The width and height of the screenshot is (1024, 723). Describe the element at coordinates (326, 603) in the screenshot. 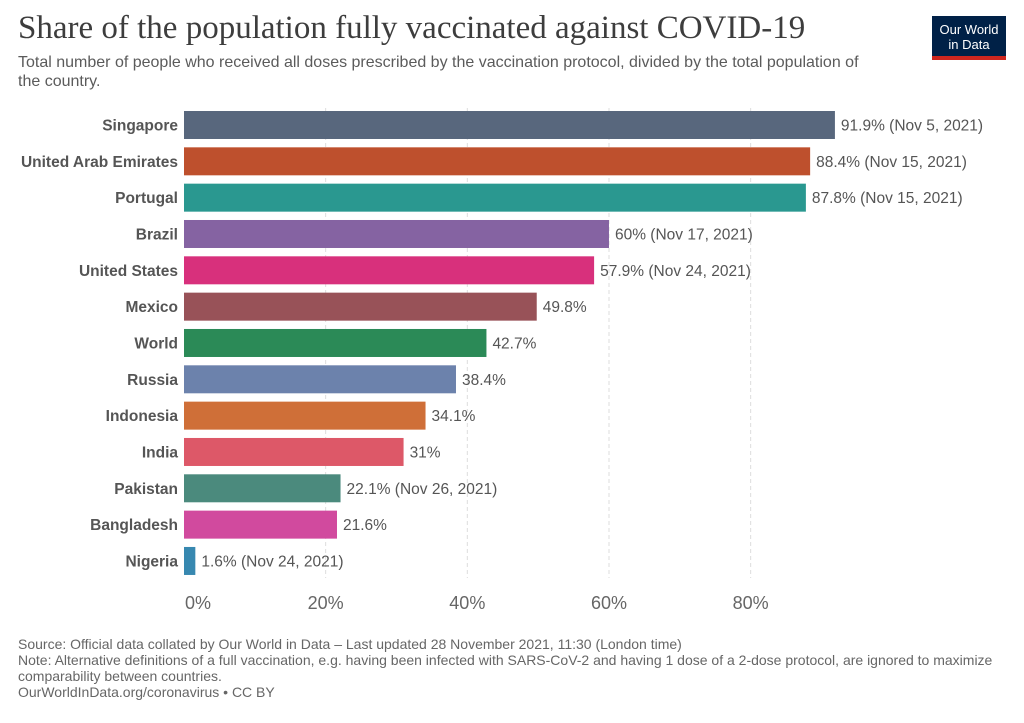

I see `x-tick-label: 20%` at that location.